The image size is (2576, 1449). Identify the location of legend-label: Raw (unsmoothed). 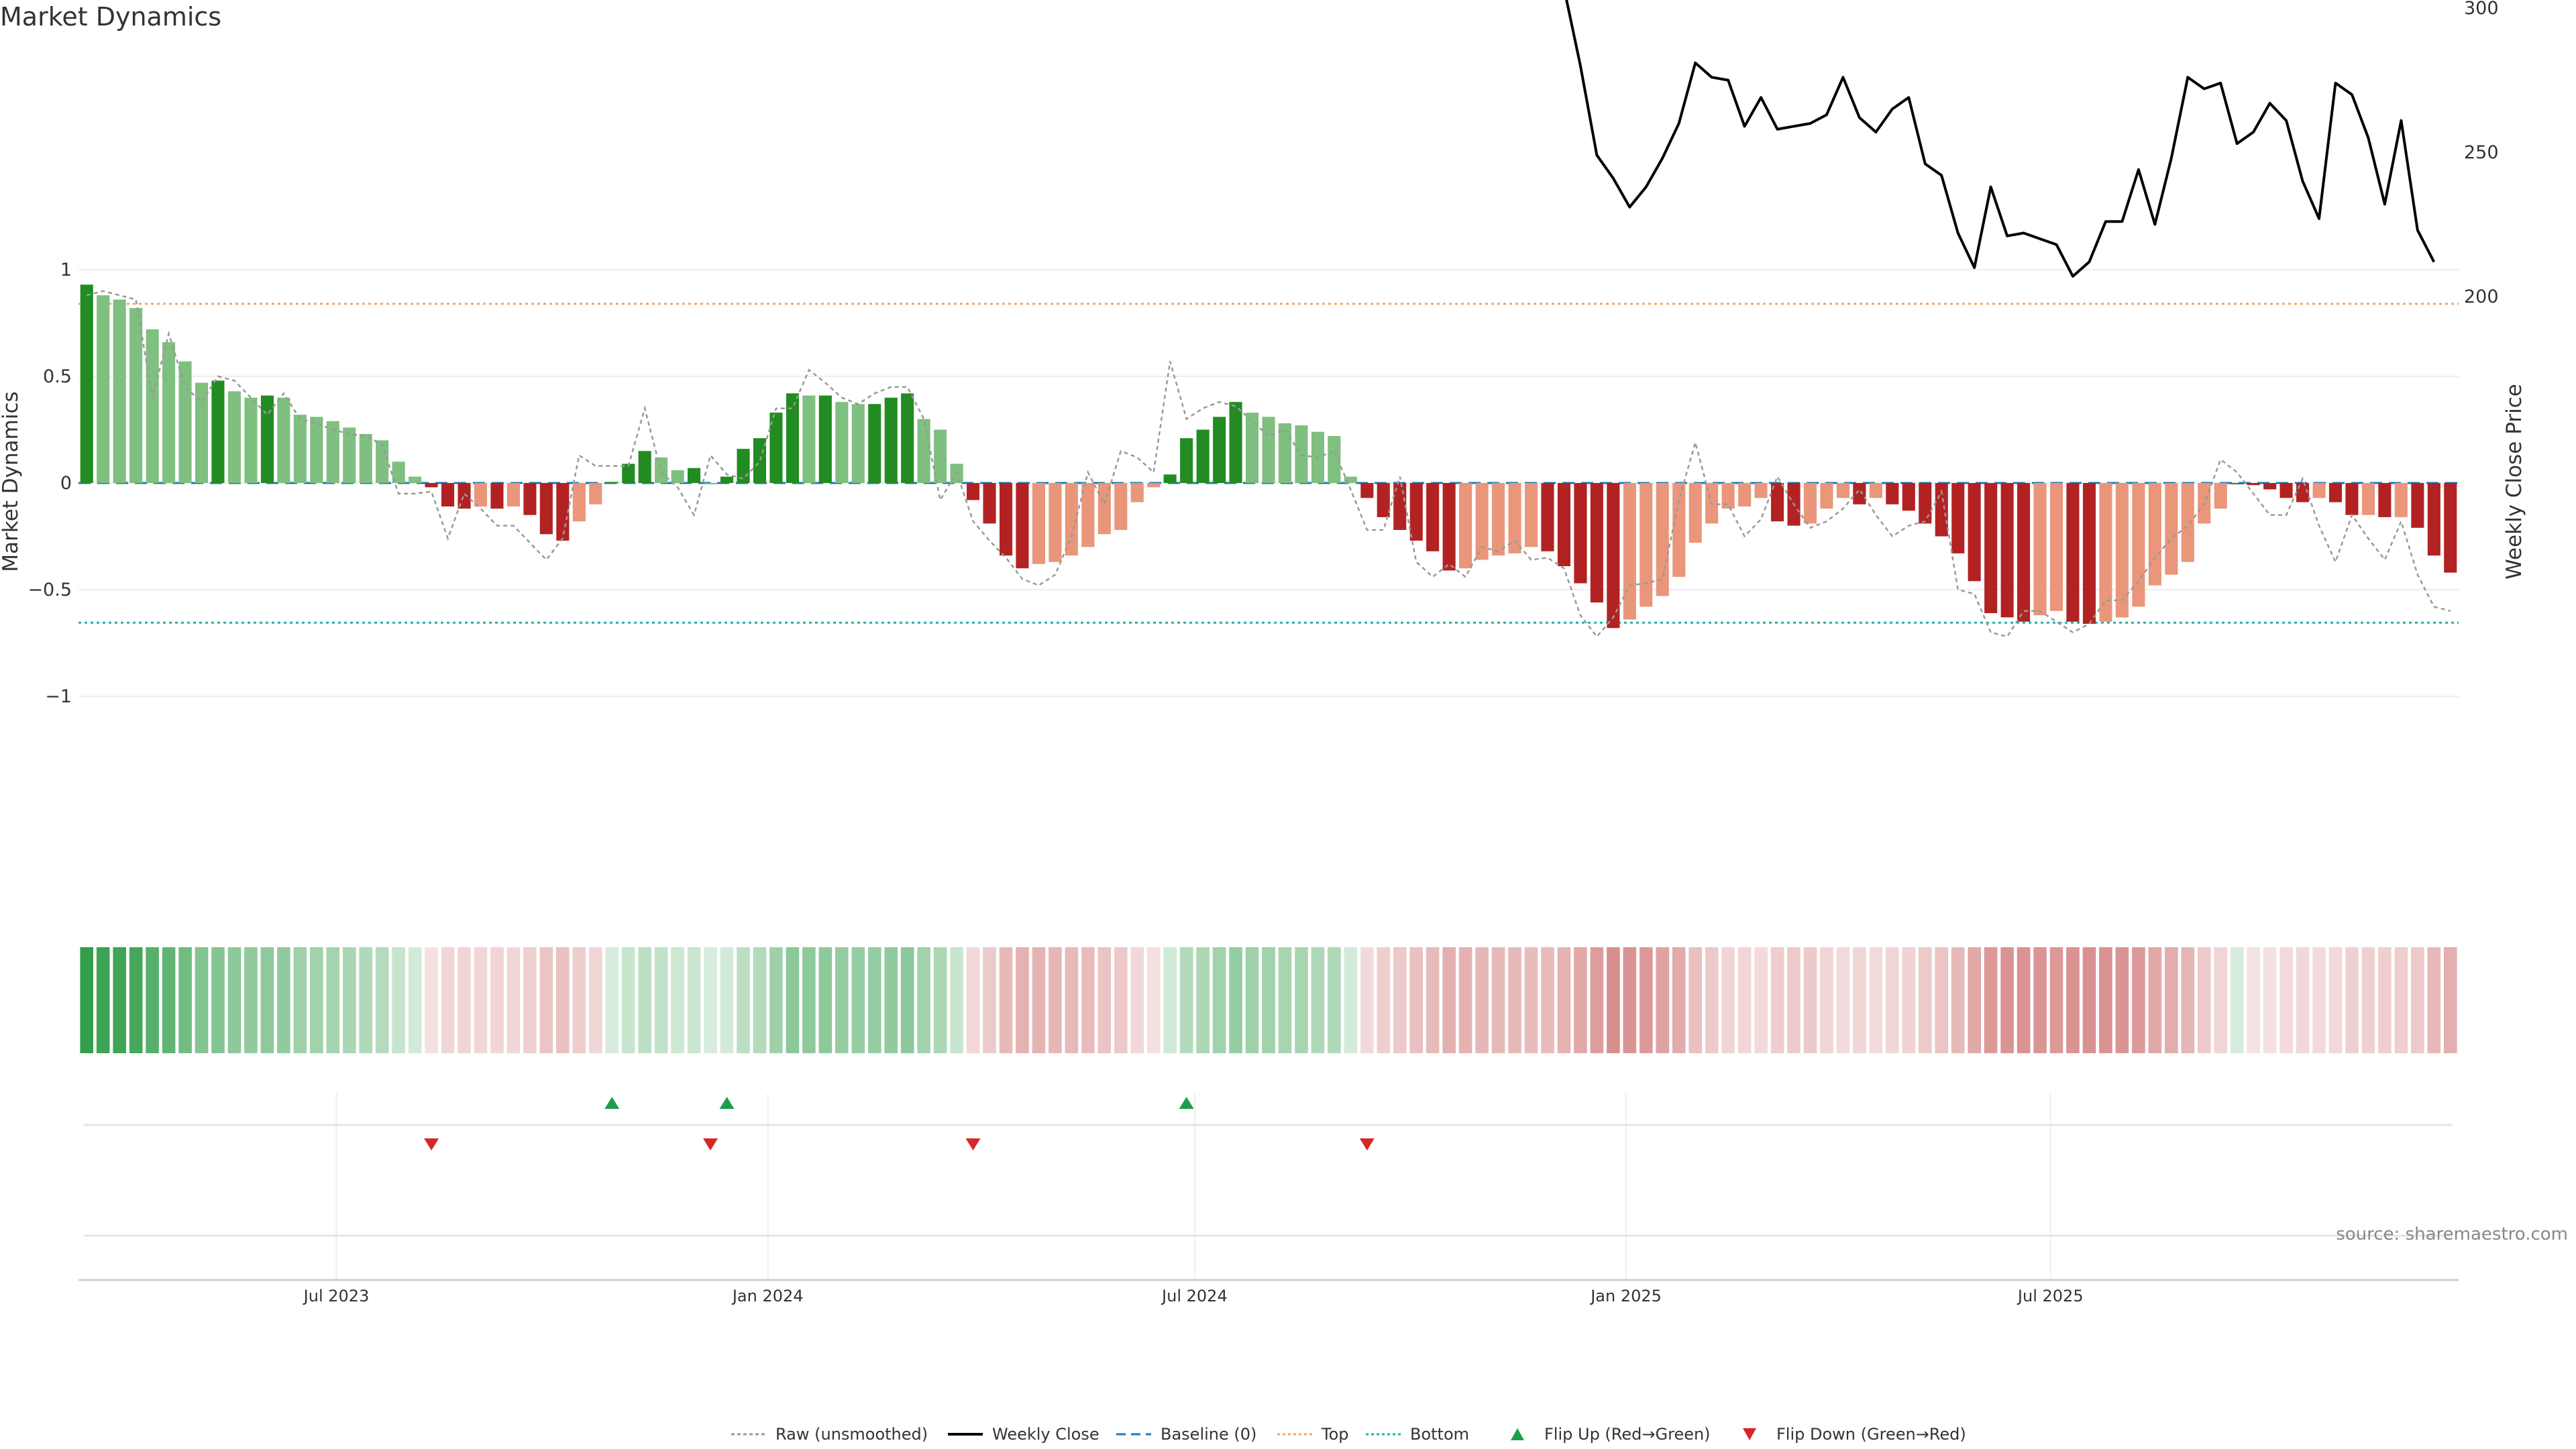
(851, 1434).